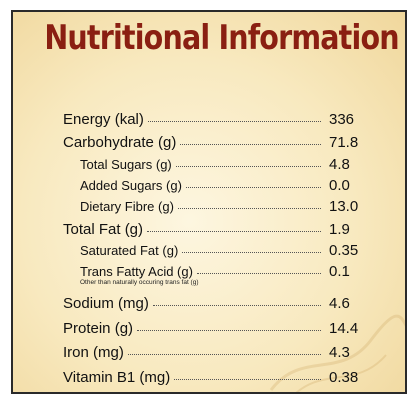 The image size is (420, 420). What do you see at coordinates (215, 164) in the screenshot?
I see `nutrient-row-total-sugars: Total Sugars (g) 4.8` at bounding box center [215, 164].